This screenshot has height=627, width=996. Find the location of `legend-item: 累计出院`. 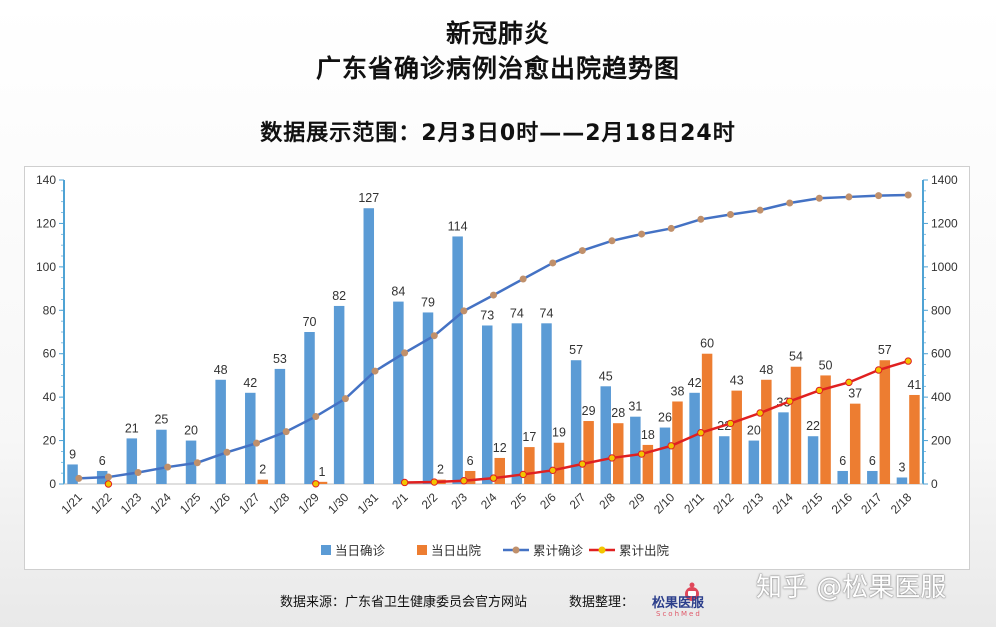

legend-item: 累计出院 is located at coordinates (629, 551).